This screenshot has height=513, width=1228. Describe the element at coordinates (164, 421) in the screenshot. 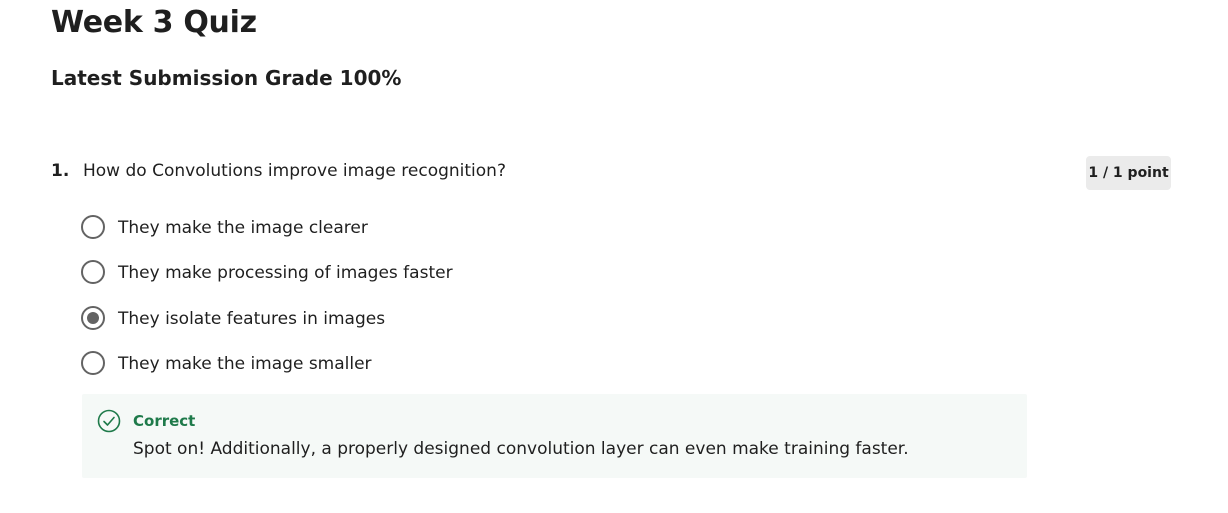

I see `feedback-status: Correct` at that location.